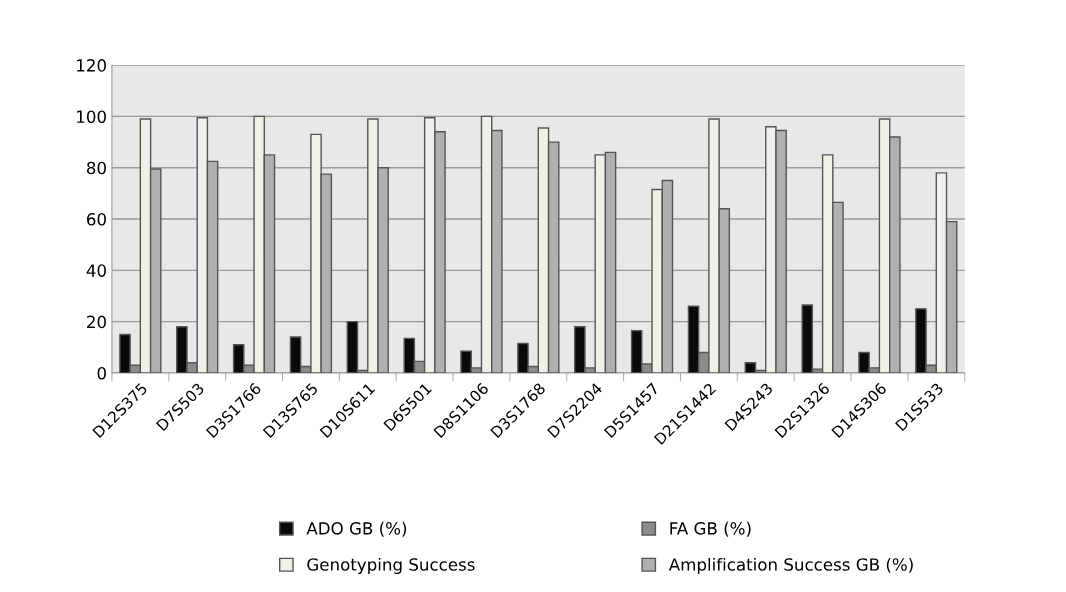 The height and width of the screenshot is (592, 1066). Describe the element at coordinates (391, 566) in the screenshot. I see `legend-label: Genotyping Success` at that location.